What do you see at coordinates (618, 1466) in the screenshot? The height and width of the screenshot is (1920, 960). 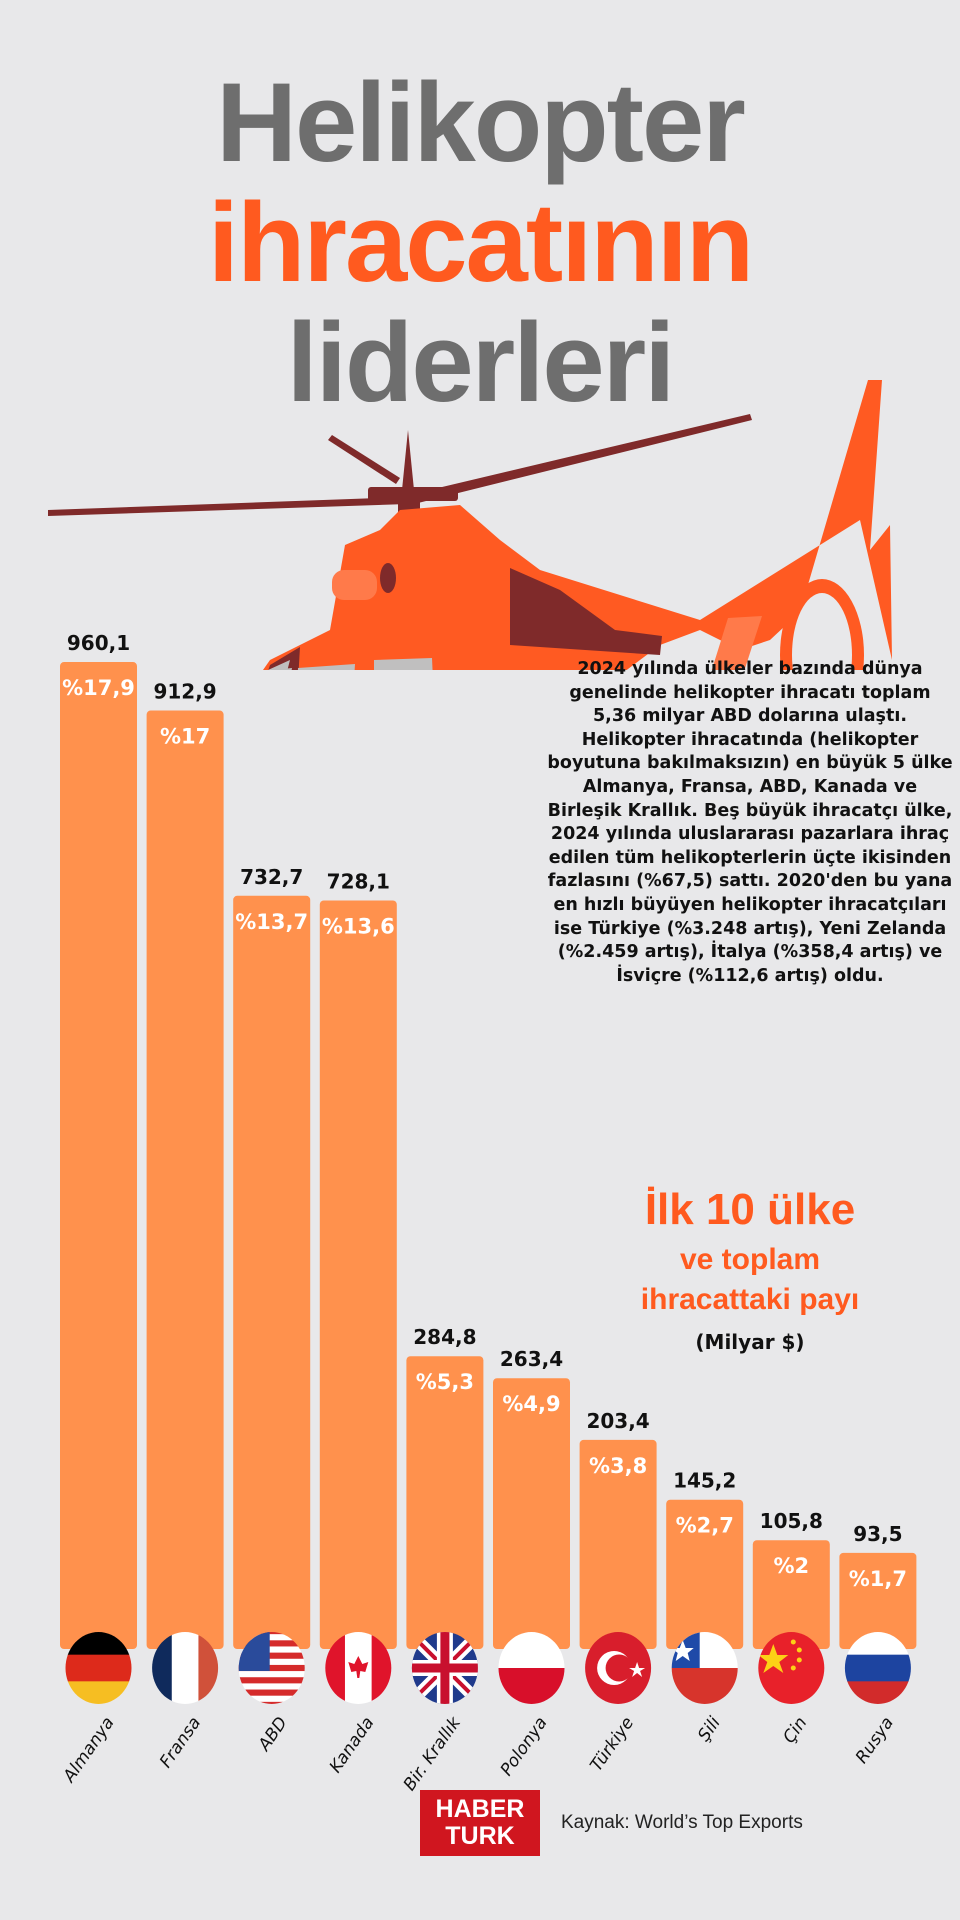 I see `share-label: %3,8` at bounding box center [618, 1466].